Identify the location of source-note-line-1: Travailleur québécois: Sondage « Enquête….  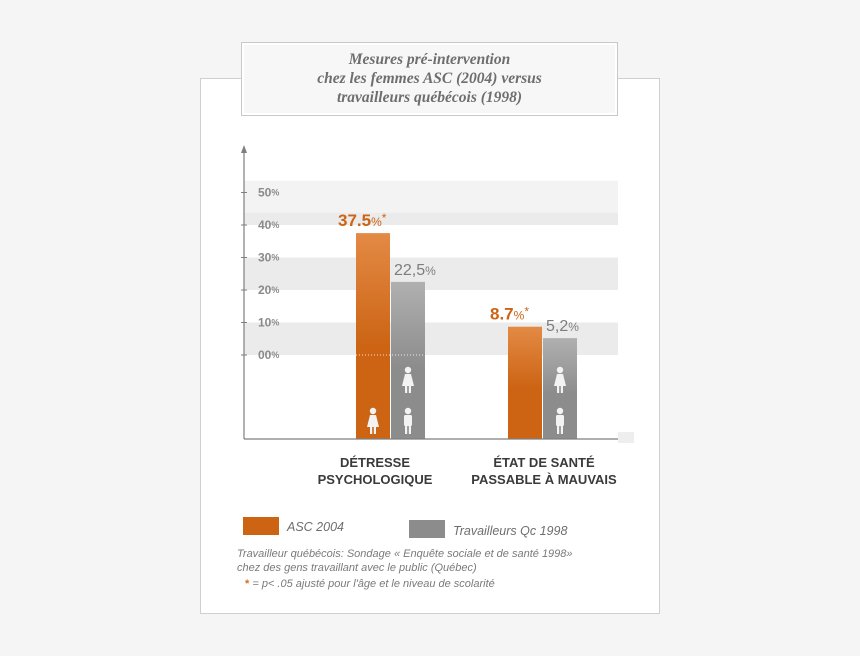
(405, 554).